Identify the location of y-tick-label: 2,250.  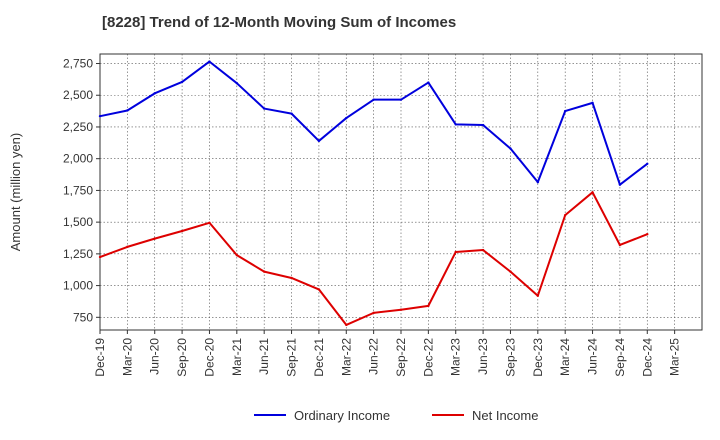
(78, 127).